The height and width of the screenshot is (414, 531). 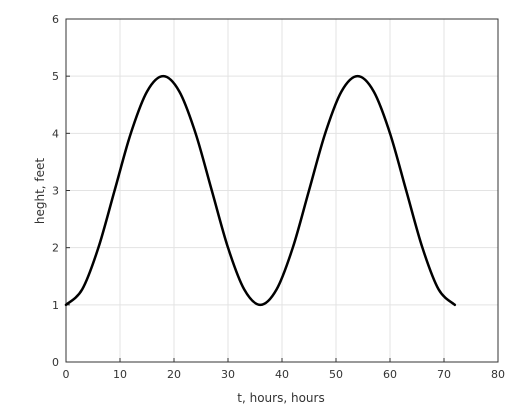 What do you see at coordinates (390, 374) in the screenshot?
I see `x-tick-label: 60` at bounding box center [390, 374].